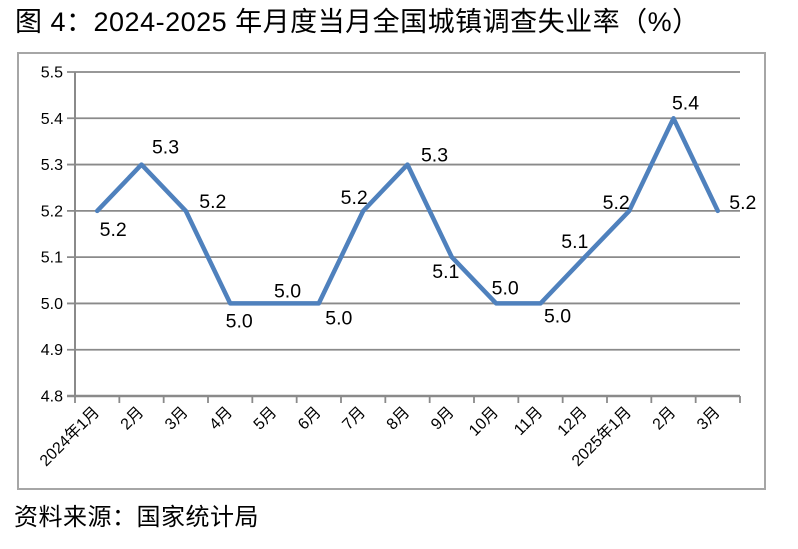 This screenshot has height=549, width=798. I want to click on y-axis-tick-label: 5.3, so click(52, 165).